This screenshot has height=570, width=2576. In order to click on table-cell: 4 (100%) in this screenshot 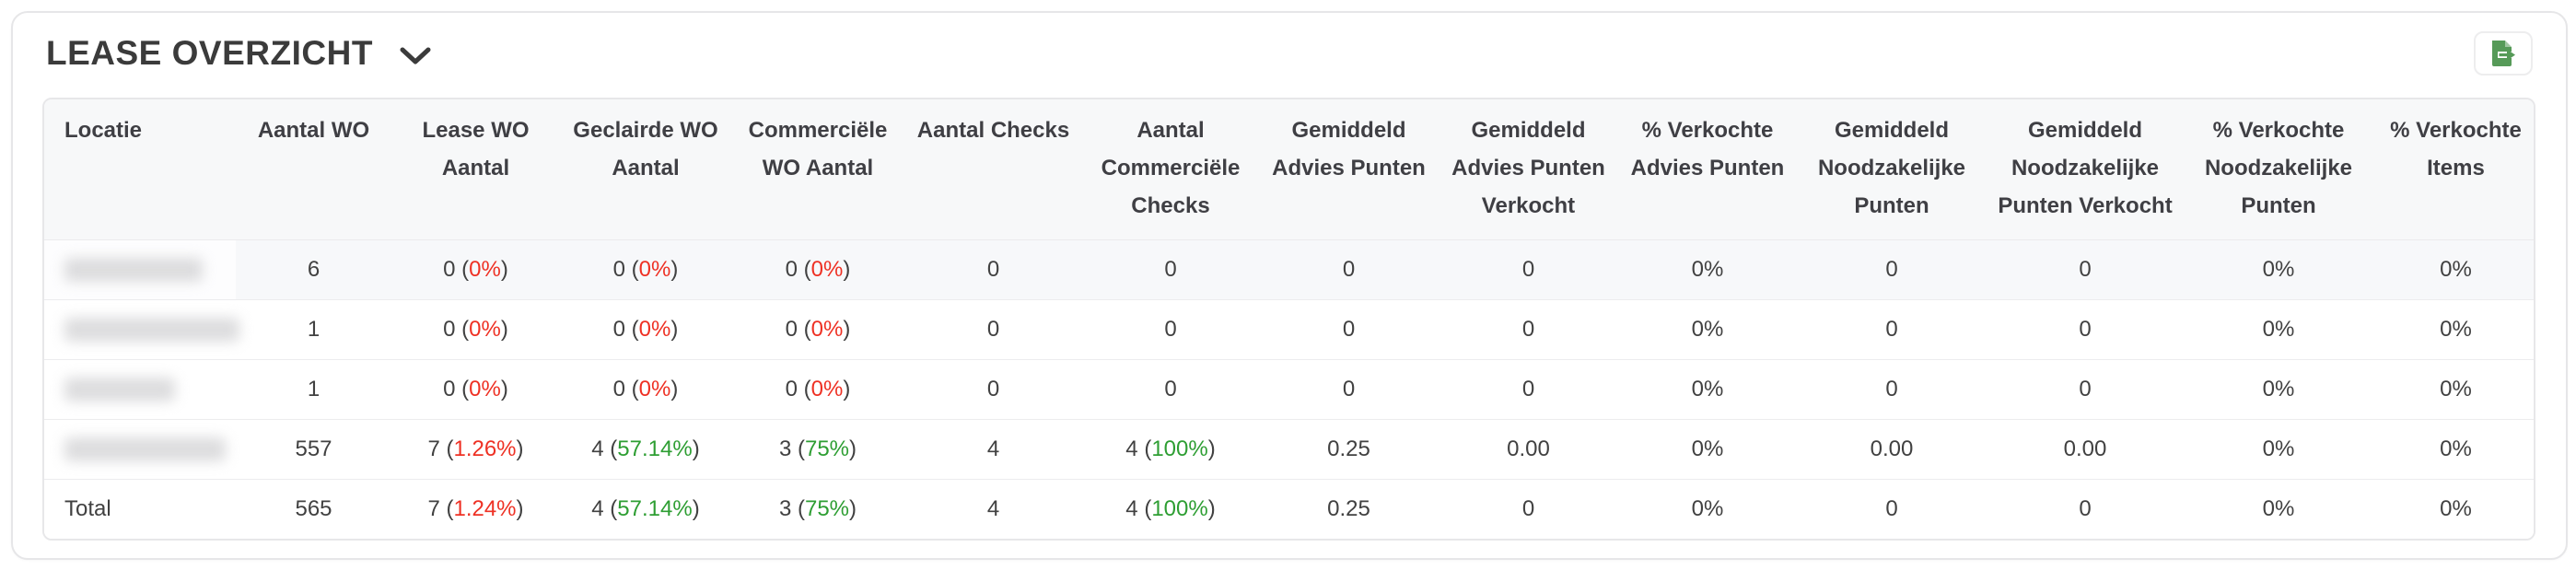, I will do `click(1170, 450)`.